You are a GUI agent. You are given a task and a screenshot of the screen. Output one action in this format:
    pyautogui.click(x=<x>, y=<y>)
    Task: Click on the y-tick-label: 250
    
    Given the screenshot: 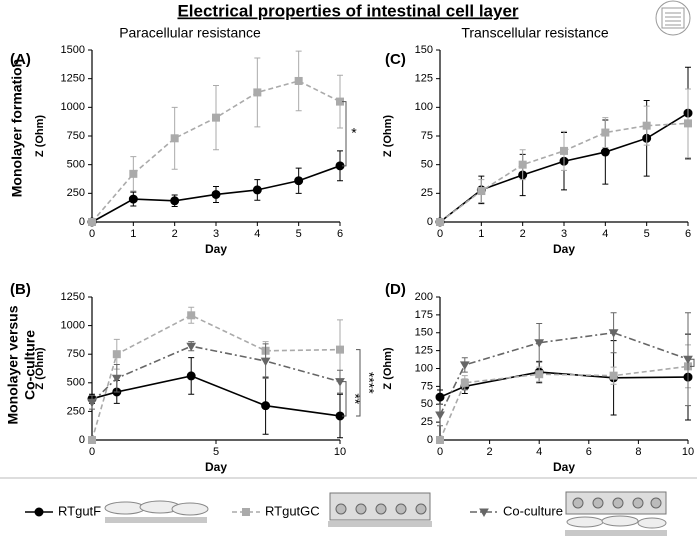 What is the action you would take?
    pyautogui.click(x=76, y=193)
    